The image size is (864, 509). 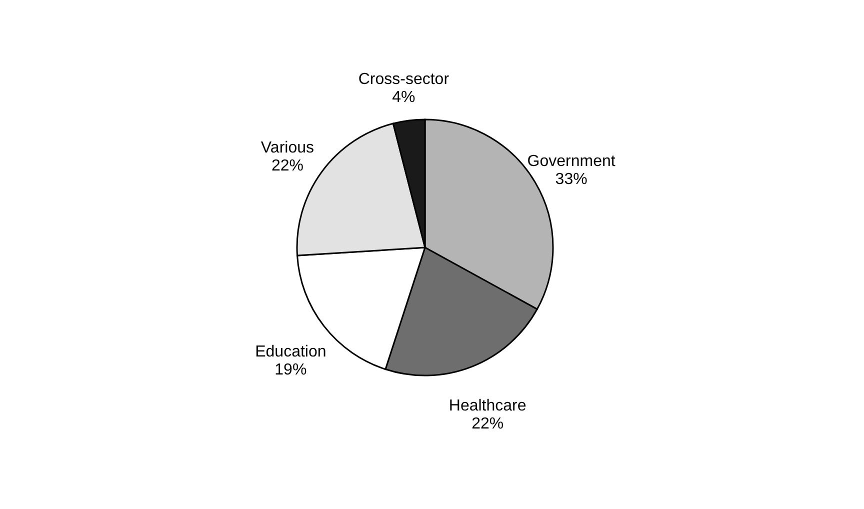 I want to click on slice-label: Various, so click(x=287, y=148).